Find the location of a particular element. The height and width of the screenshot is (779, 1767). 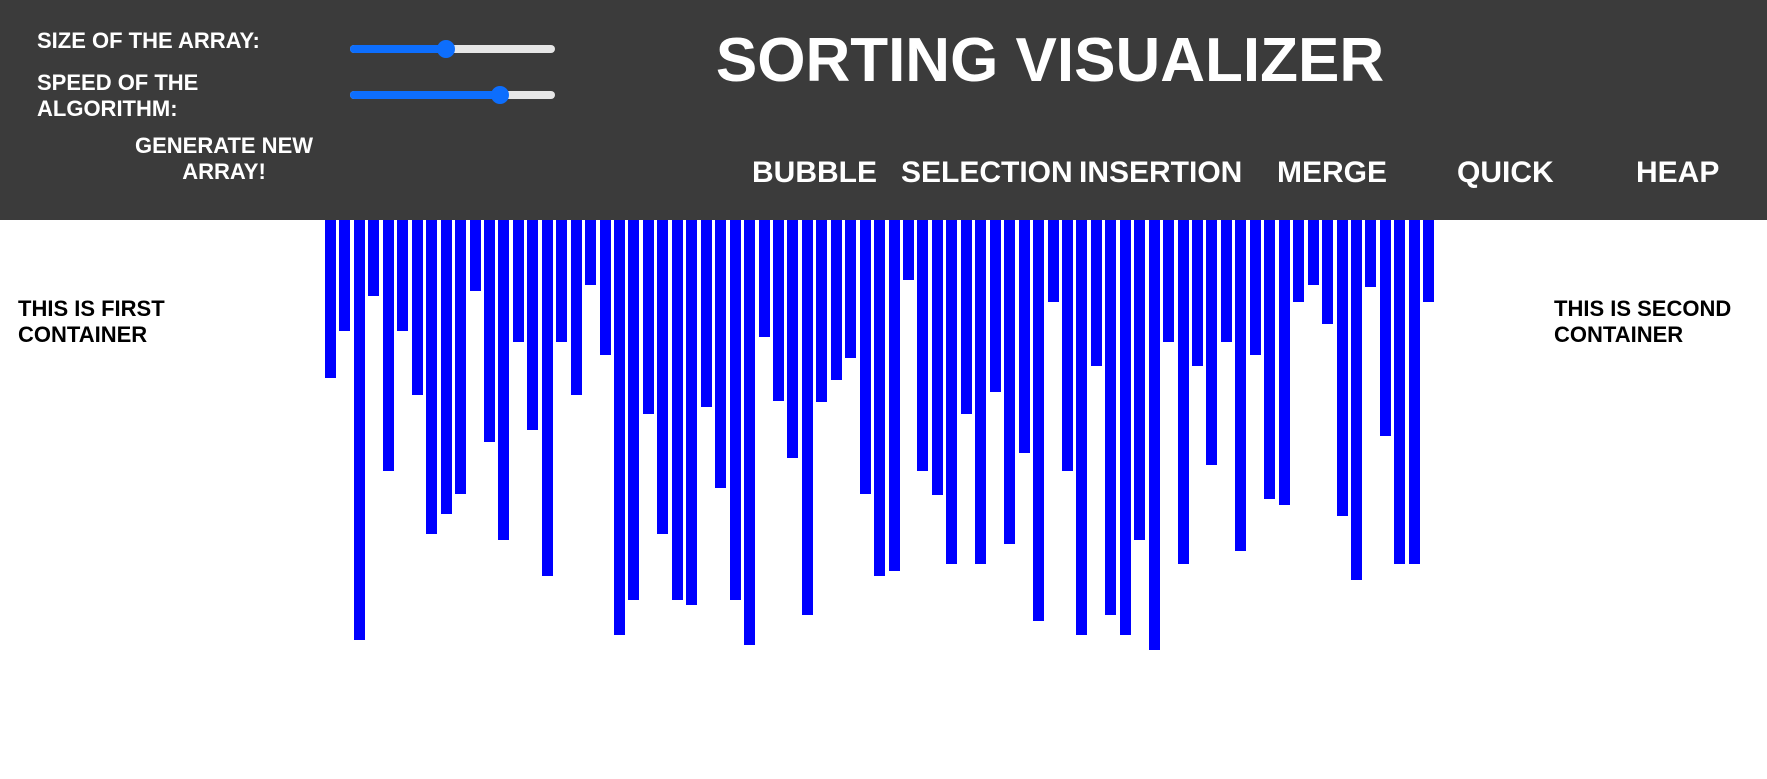

first-container-line2: CONTAINER is located at coordinates (83, 334).